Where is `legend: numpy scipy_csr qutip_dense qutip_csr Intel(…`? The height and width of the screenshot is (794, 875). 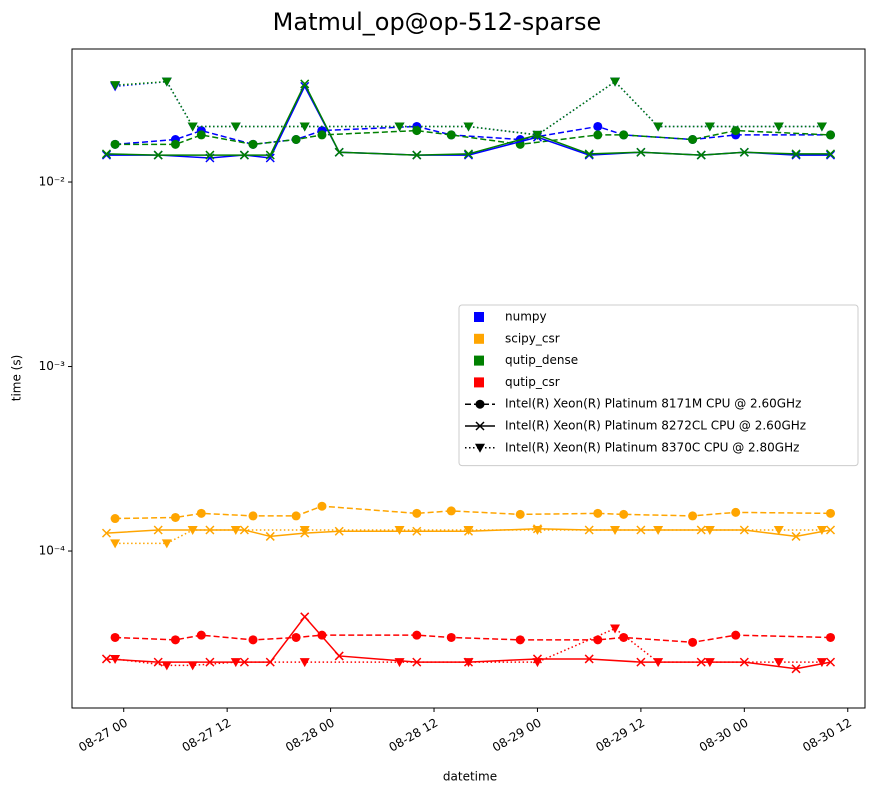
legend: numpy scipy_csr qutip_dense qutip_csr Intel(… is located at coordinates (658, 385).